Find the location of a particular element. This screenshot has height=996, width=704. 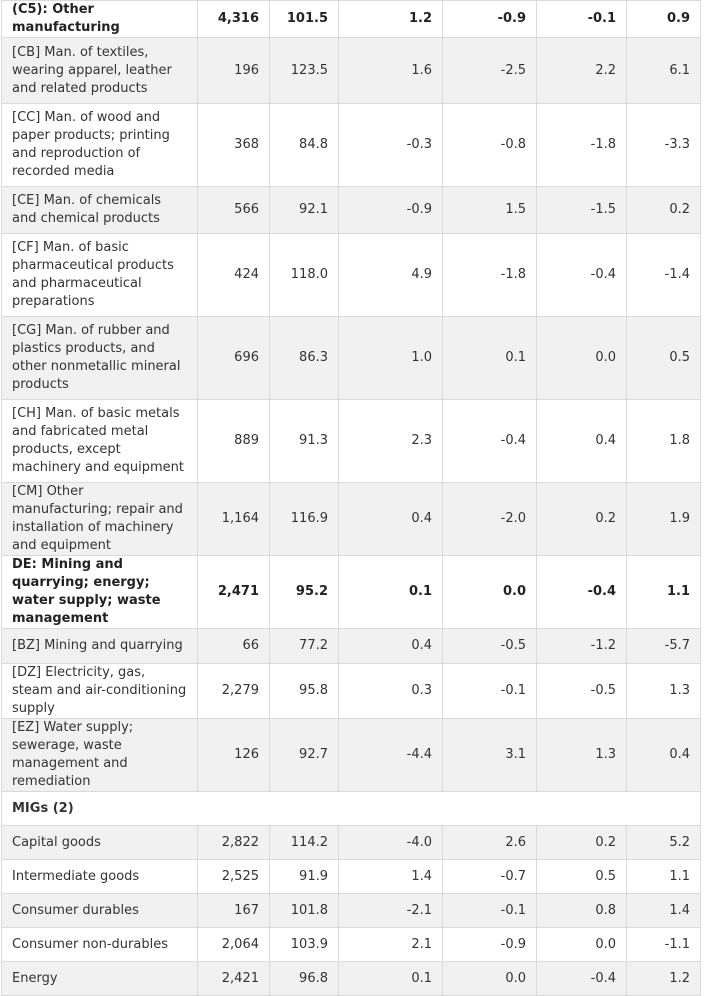

value-cell: 1.9 is located at coordinates (663, 519).